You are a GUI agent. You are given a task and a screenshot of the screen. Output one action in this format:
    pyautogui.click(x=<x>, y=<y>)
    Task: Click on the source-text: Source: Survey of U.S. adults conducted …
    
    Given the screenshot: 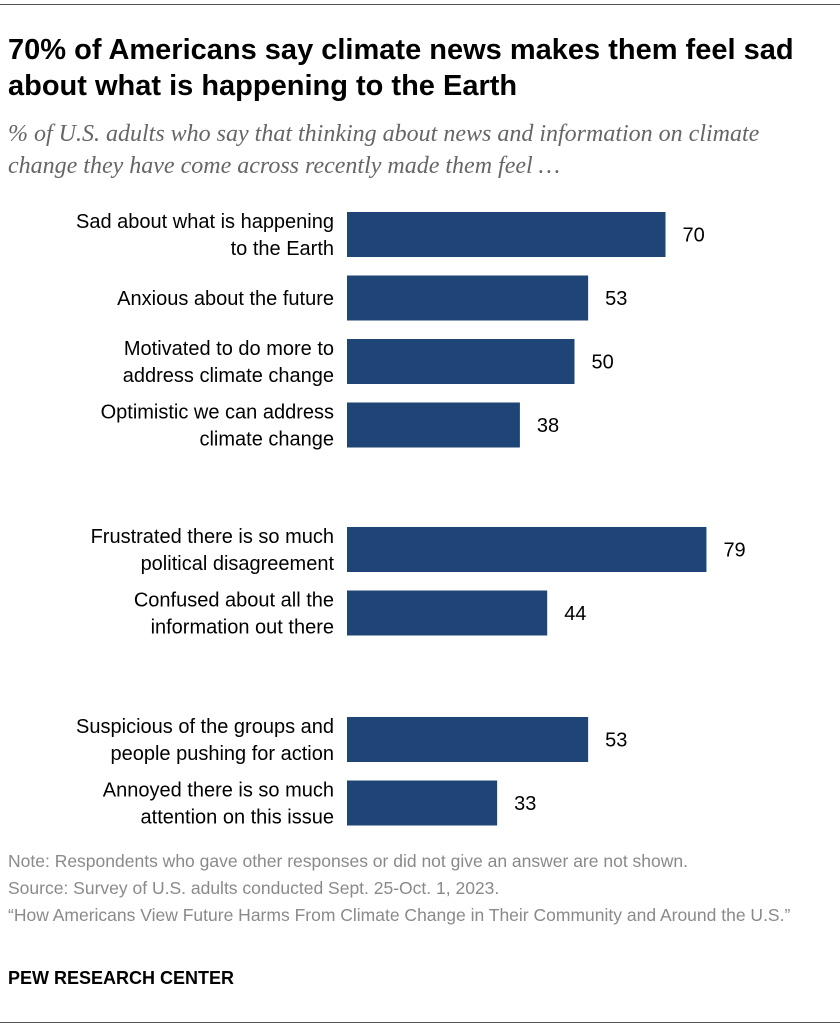 What is the action you would take?
    pyautogui.click(x=254, y=888)
    